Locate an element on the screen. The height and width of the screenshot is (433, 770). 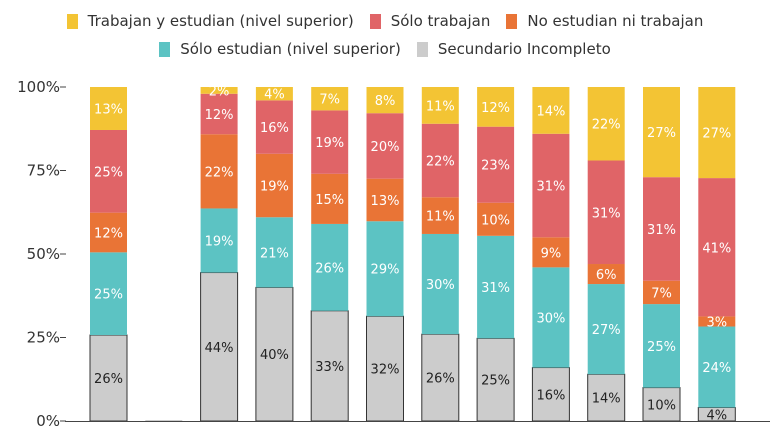
legend-item: Sólo trabajan is located at coordinates (429, 21).